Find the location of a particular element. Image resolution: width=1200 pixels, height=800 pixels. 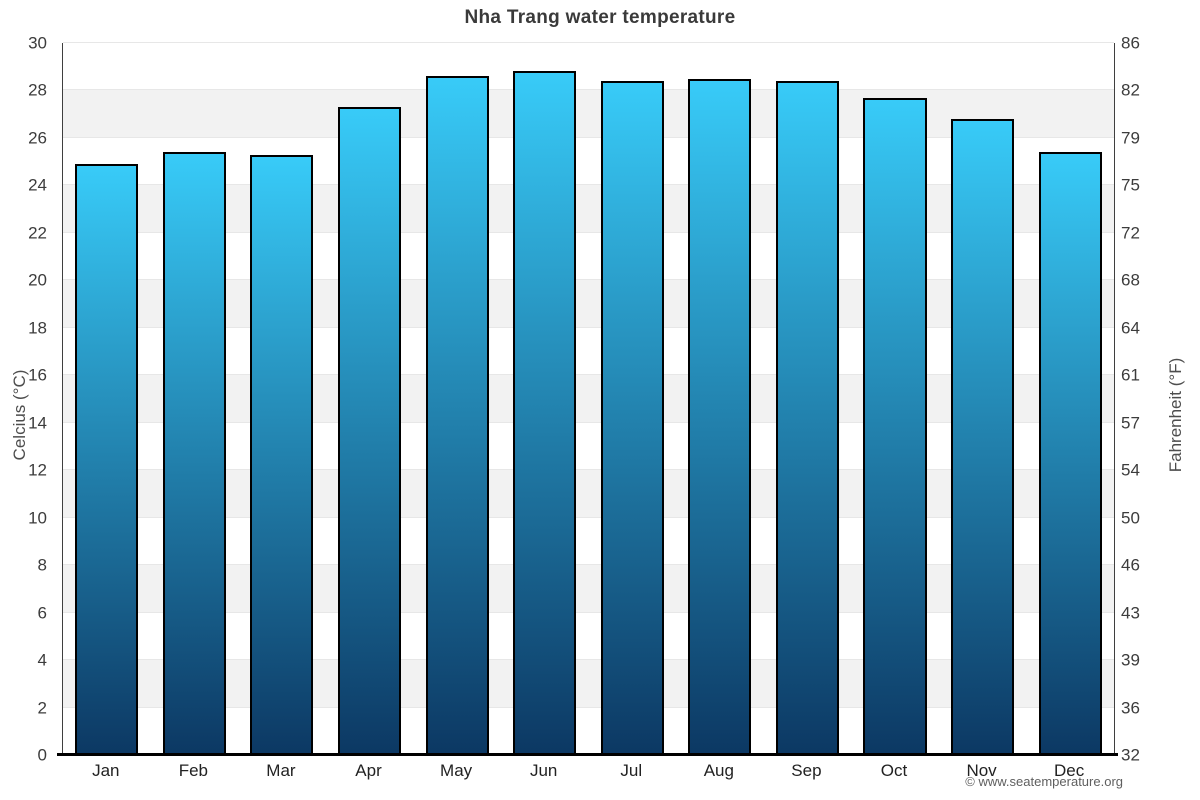

x-axis-label: Nov is located at coordinates (981, 770).